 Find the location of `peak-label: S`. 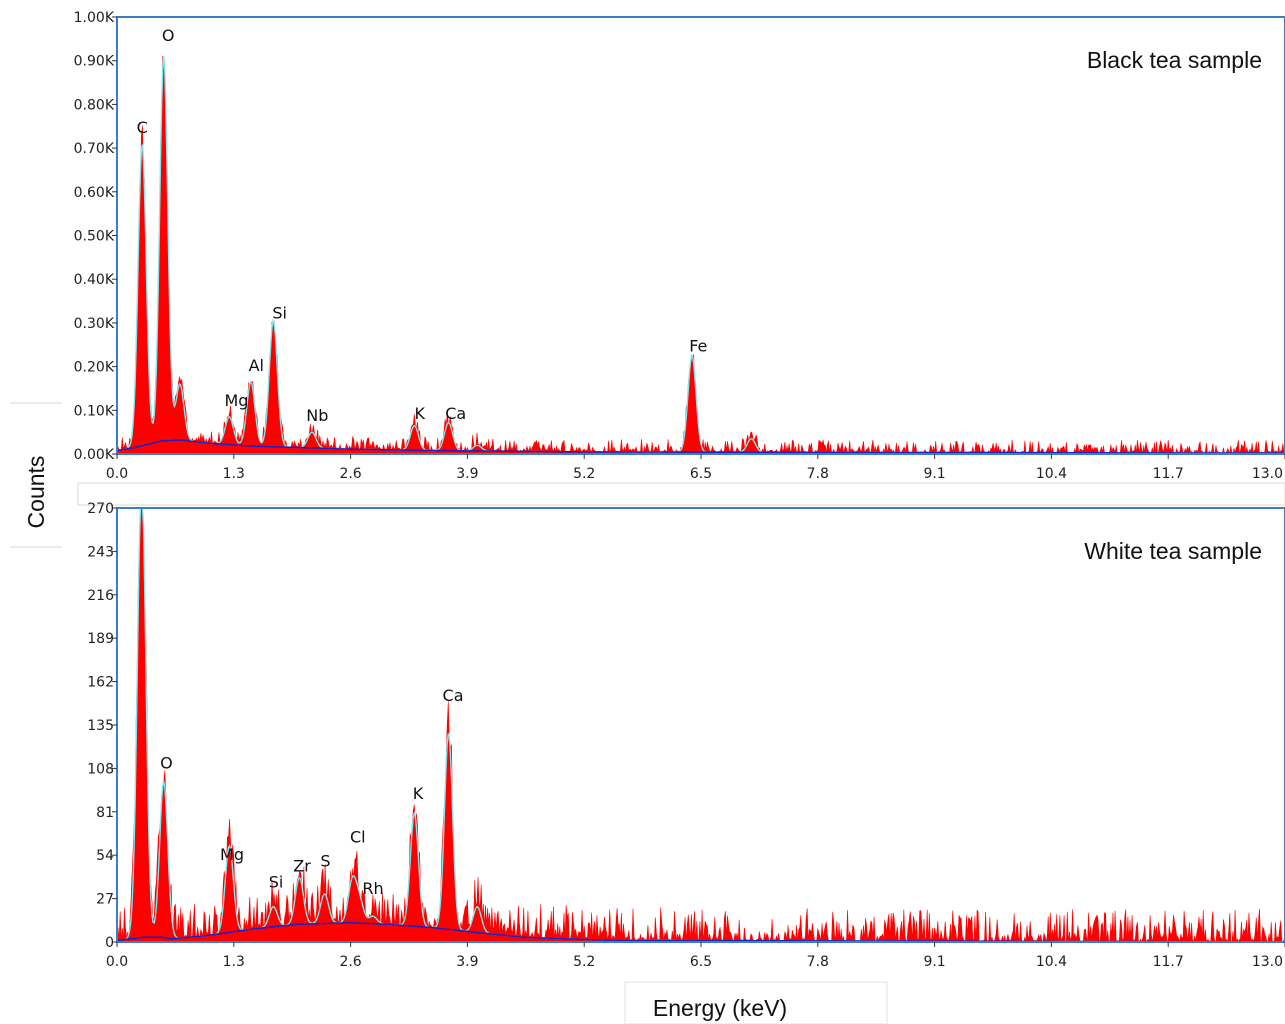

peak-label: S is located at coordinates (325, 860).